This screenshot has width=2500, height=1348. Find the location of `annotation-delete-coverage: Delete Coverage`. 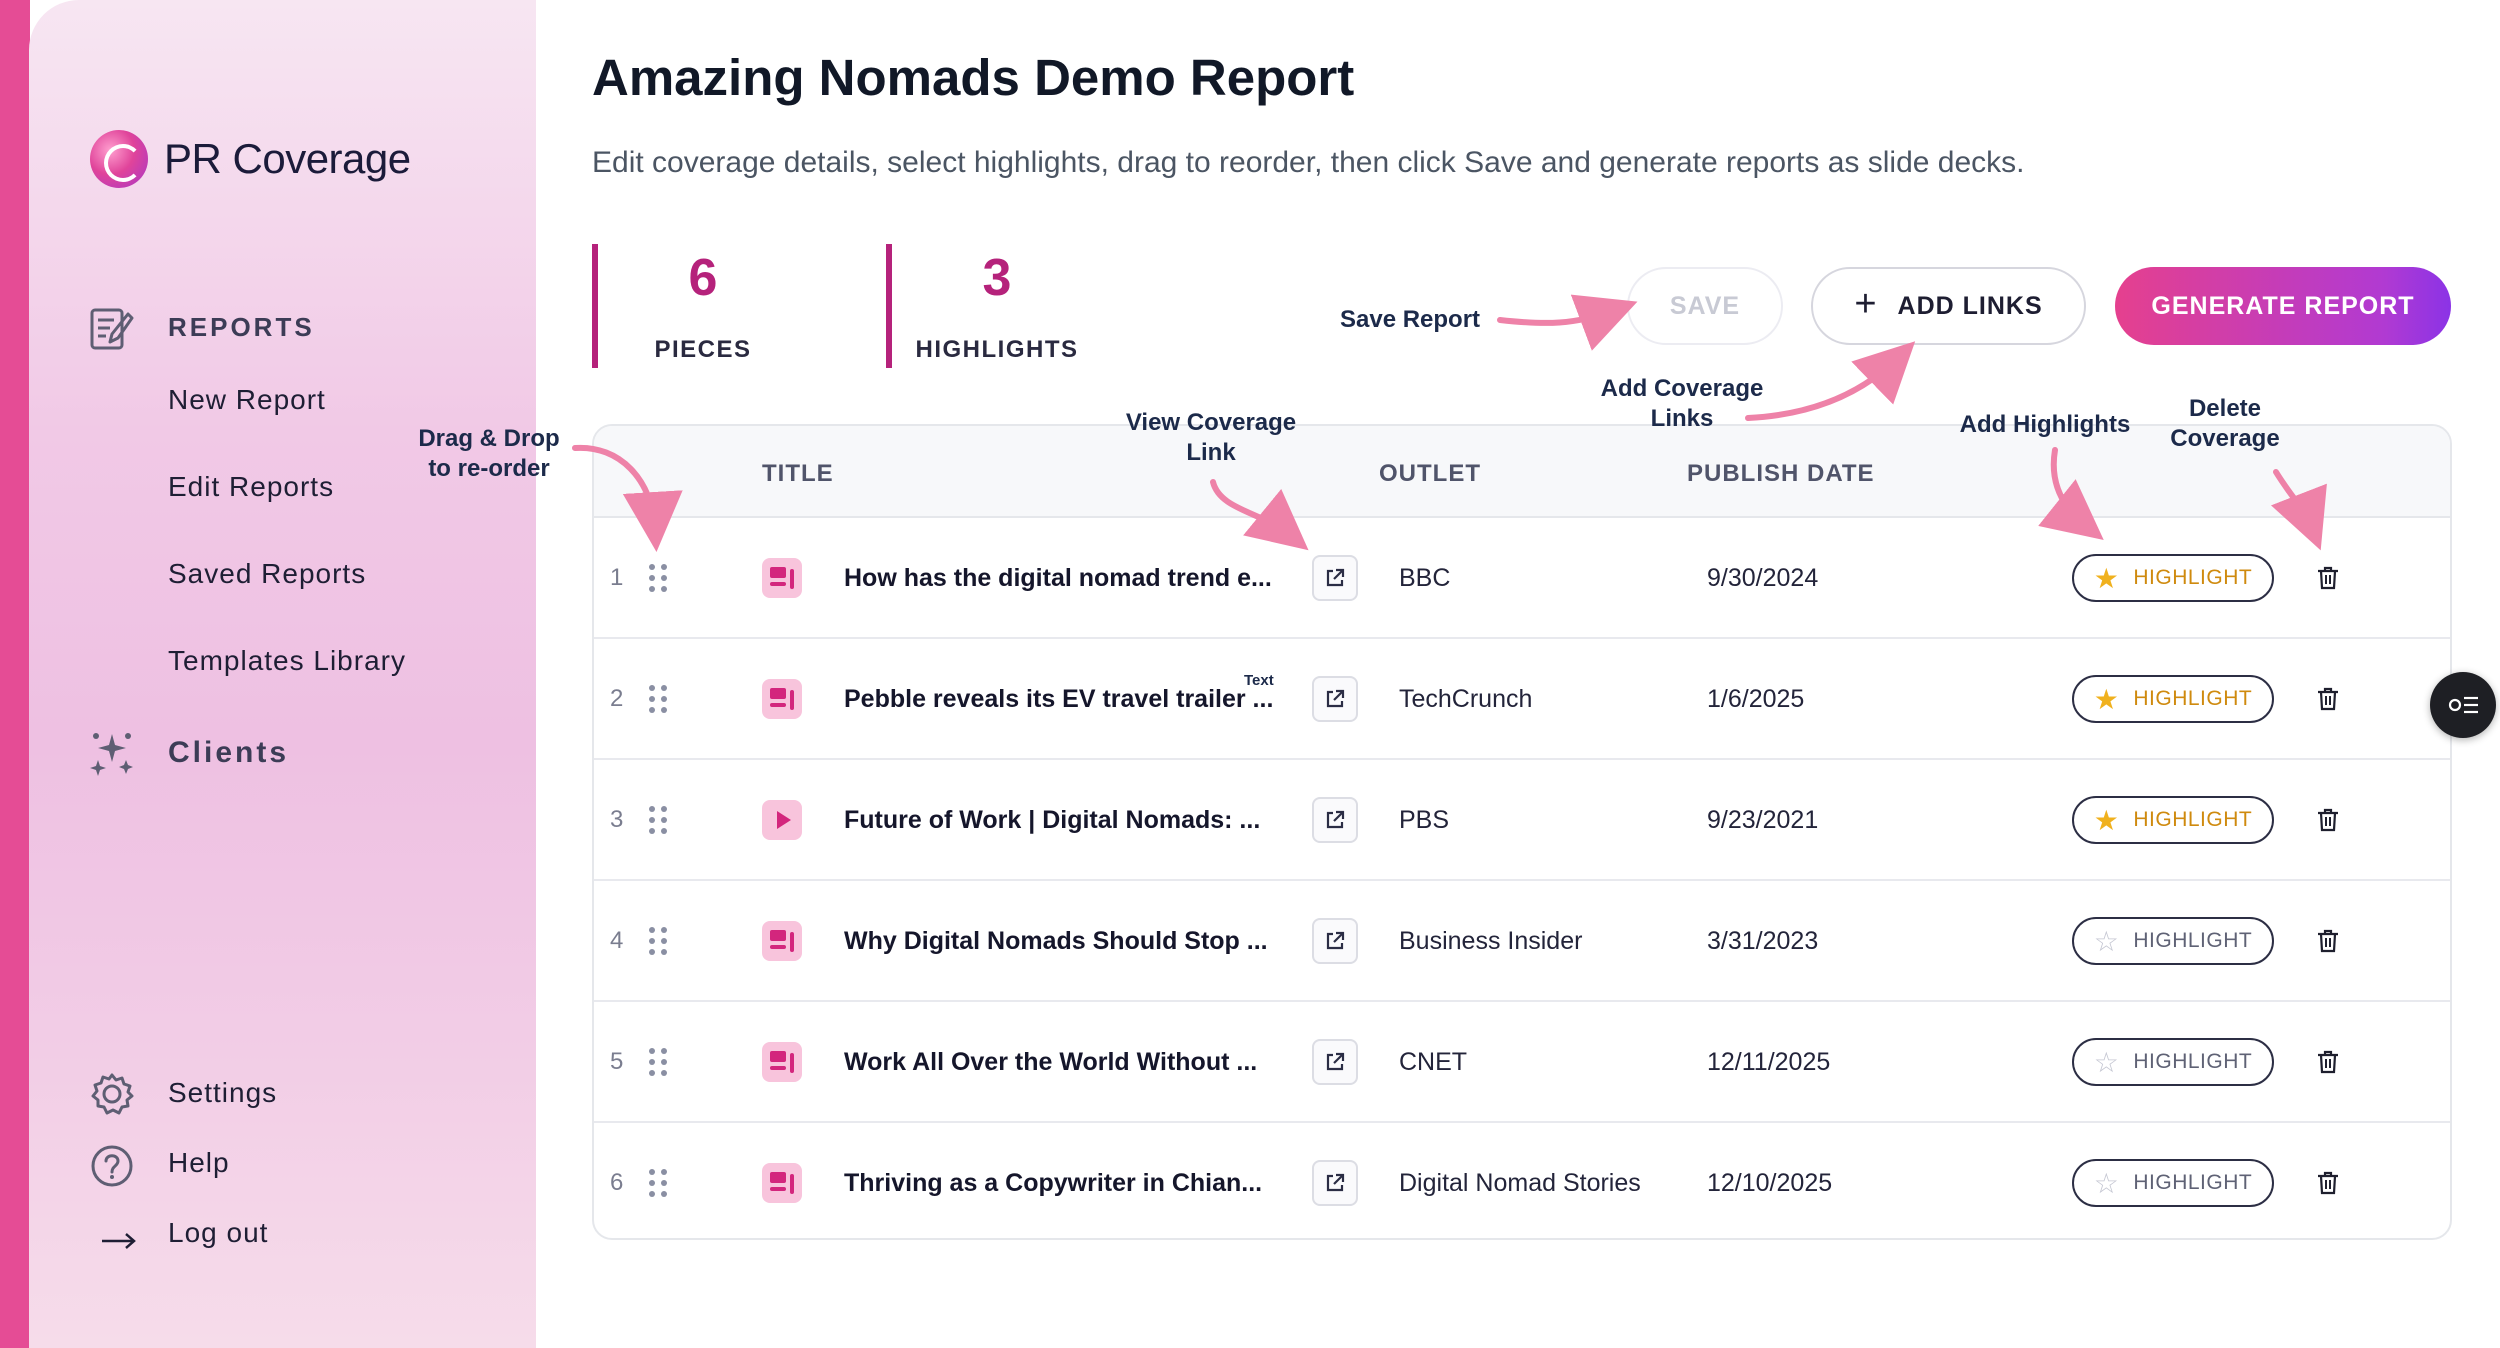

annotation-delete-coverage: Delete Coverage is located at coordinates (2225, 423).